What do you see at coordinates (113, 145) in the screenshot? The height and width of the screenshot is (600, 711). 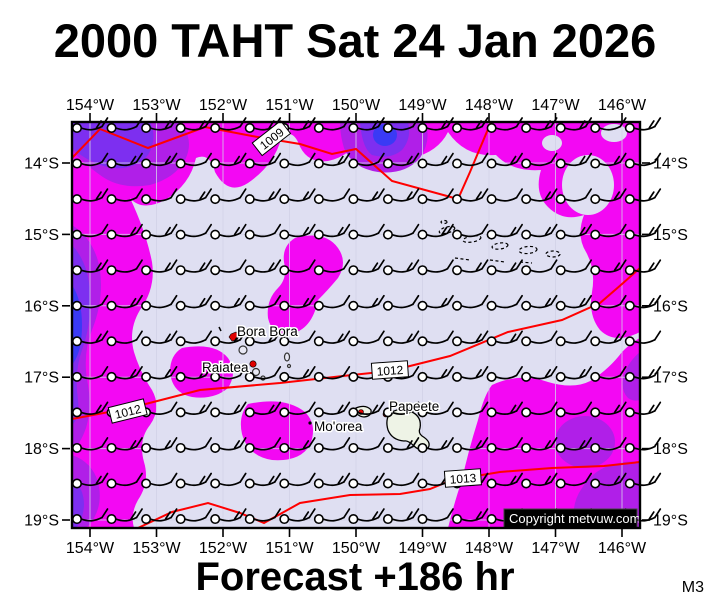 I see `rain-heavy-topleft` at bounding box center [113, 145].